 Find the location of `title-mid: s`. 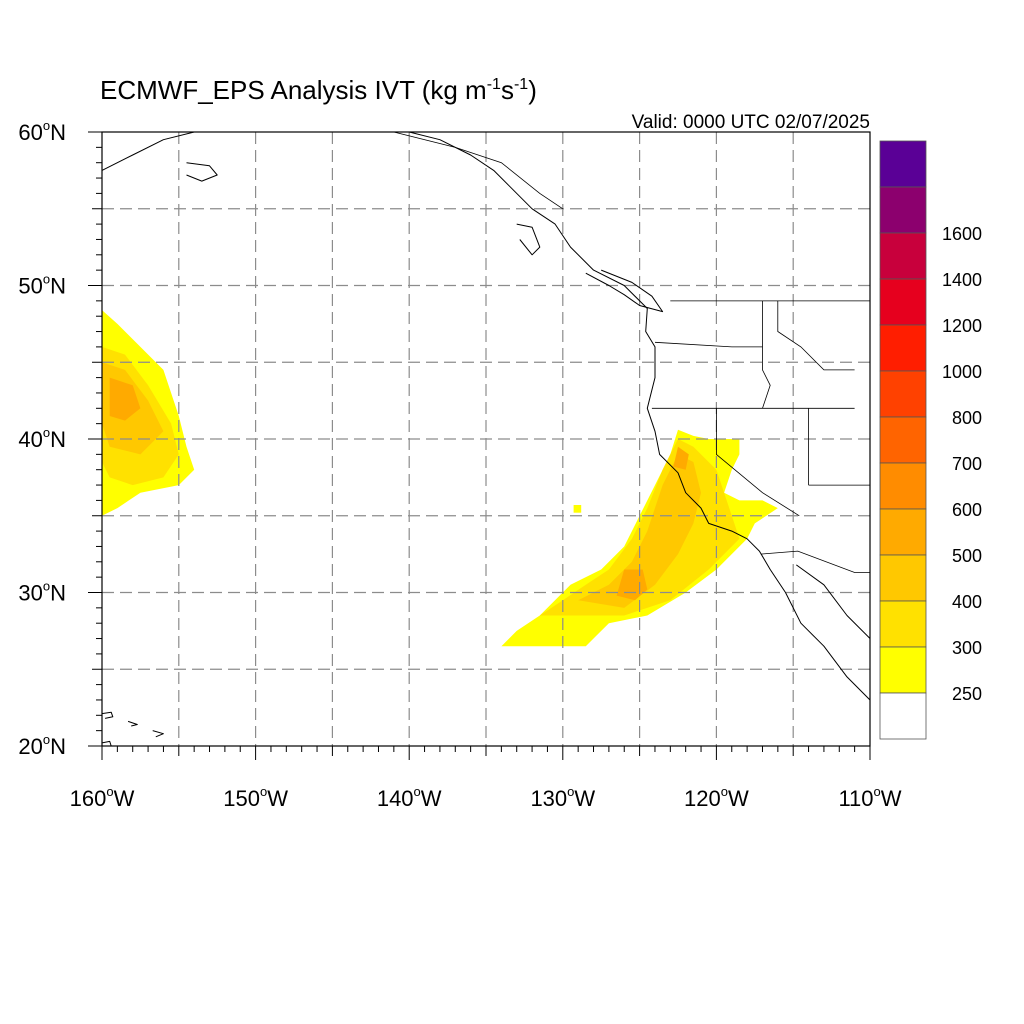

title-mid: s is located at coordinates (507, 90).